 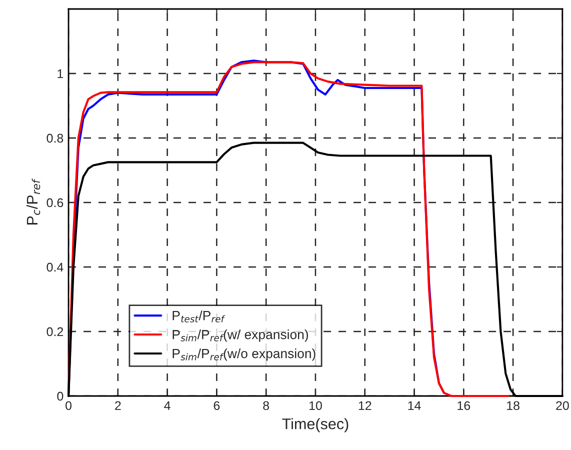 What do you see at coordinates (55, 331) in the screenshot?
I see `y-tick-label: 0.2` at bounding box center [55, 331].